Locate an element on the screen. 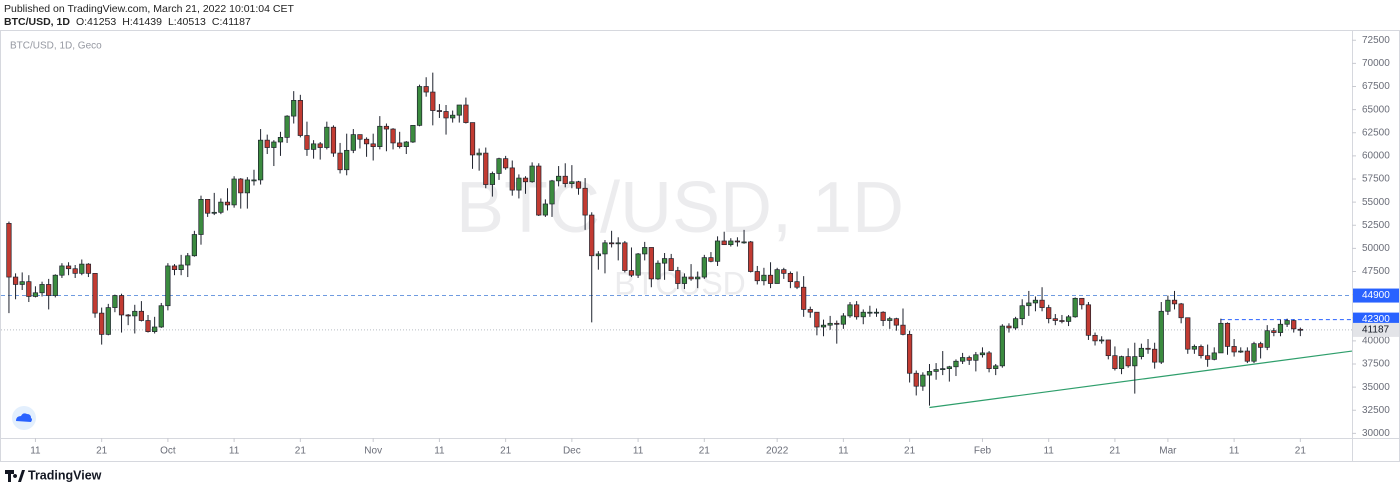 Image resolution: width=1400 pixels, height=489 pixels. ohlc-label: L: is located at coordinates (172, 22).